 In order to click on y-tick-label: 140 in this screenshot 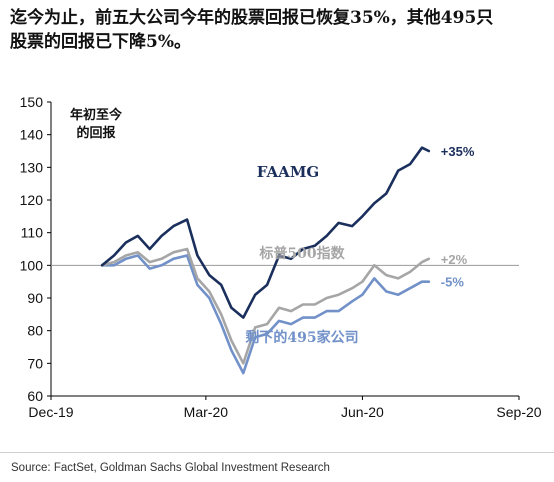, I will do `click(32, 135)`.